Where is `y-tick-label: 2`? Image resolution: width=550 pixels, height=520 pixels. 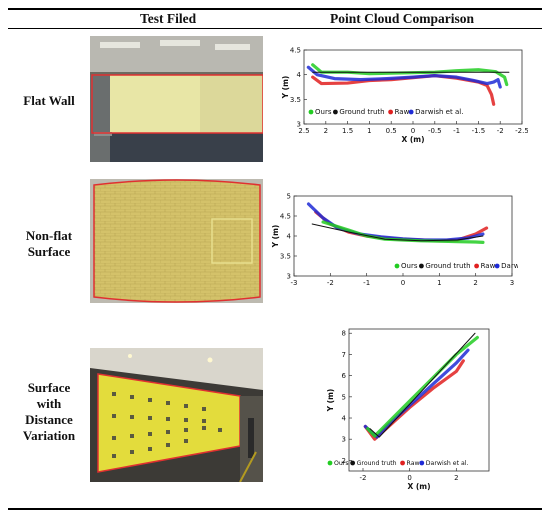
y-tick-label: 2 is located at coordinates (344, 461).